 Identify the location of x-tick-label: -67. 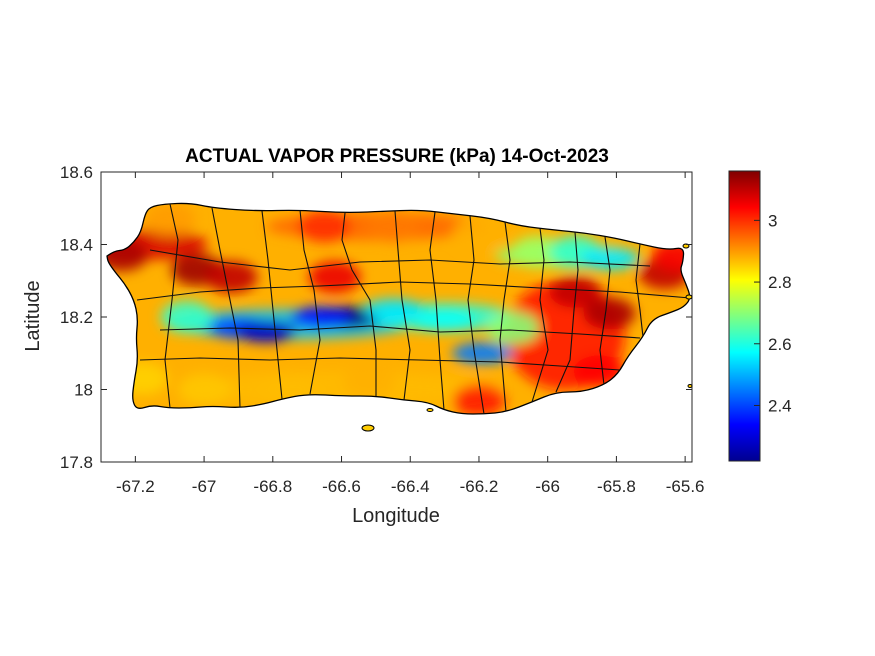
(204, 486).